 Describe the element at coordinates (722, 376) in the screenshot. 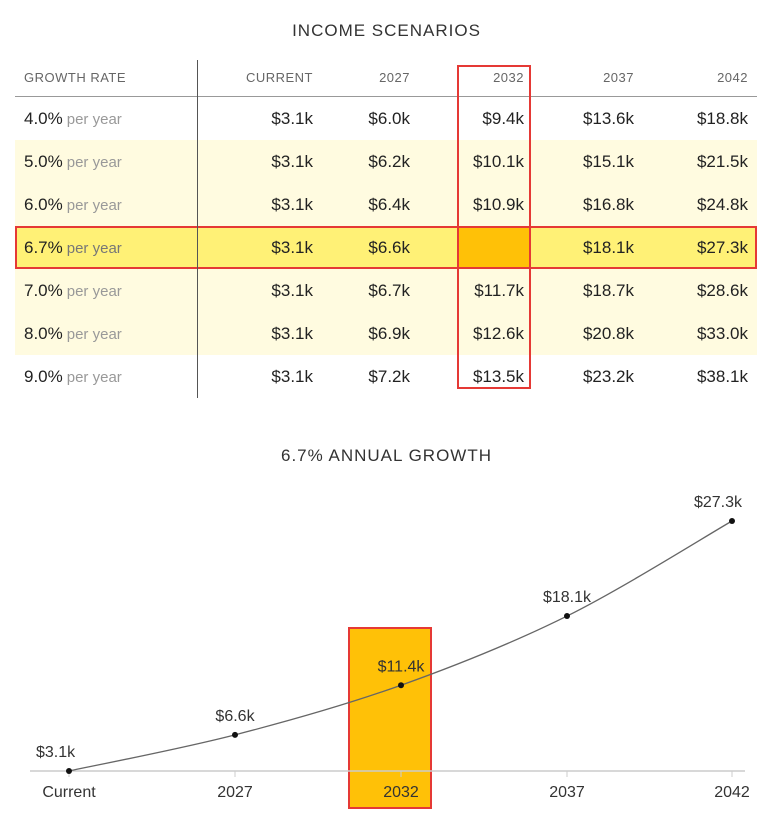

I see `income-value-cell: $38.1k` at that location.